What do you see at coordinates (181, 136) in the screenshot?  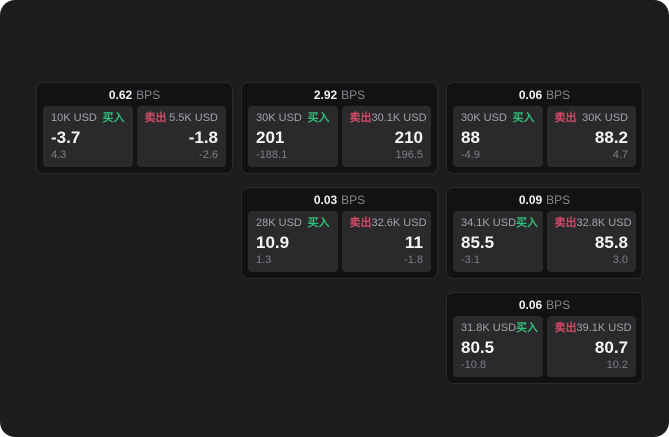 I see `sell-panel: 卖出 5.5K USD -1.8 -2.6` at bounding box center [181, 136].